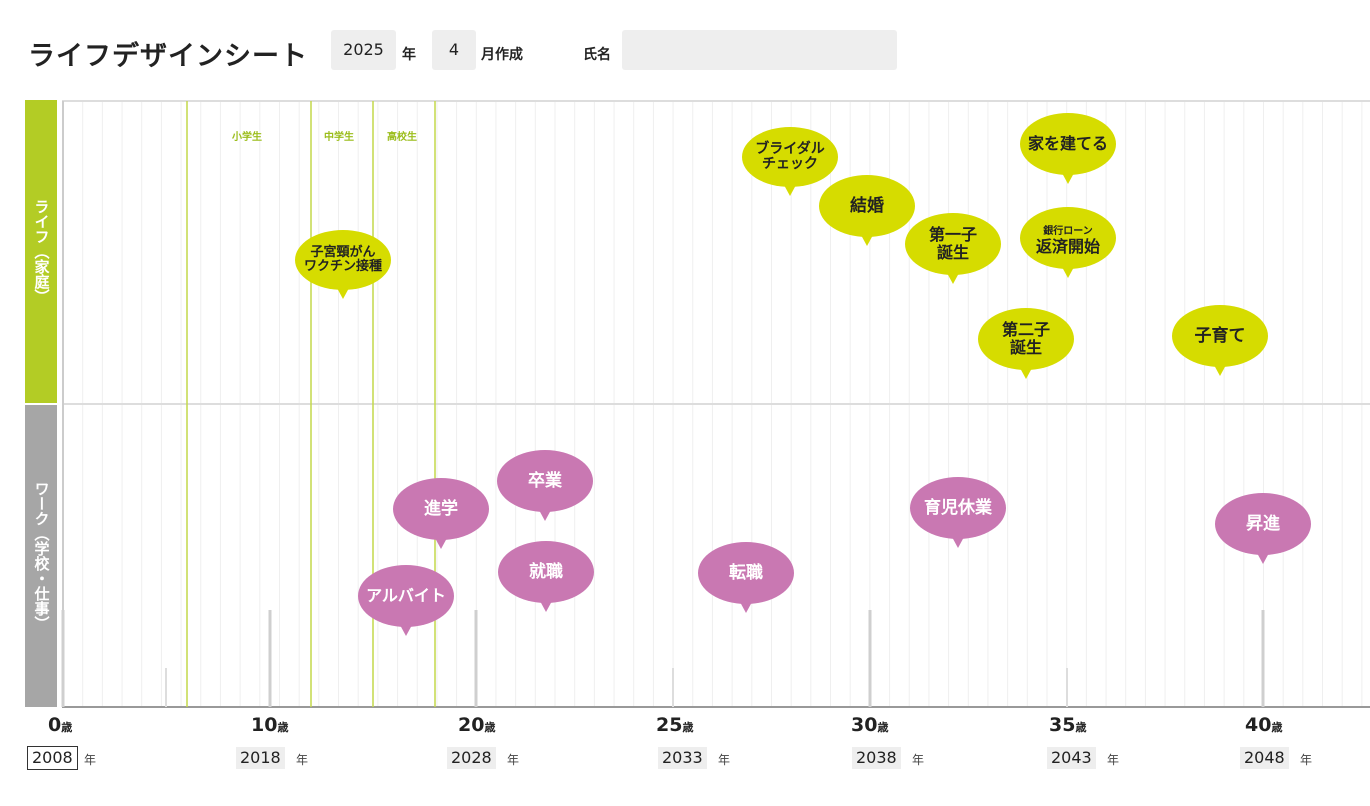 The width and height of the screenshot is (1370, 806). What do you see at coordinates (864, 725) in the screenshot?
I see `age-value: 30` at bounding box center [864, 725].